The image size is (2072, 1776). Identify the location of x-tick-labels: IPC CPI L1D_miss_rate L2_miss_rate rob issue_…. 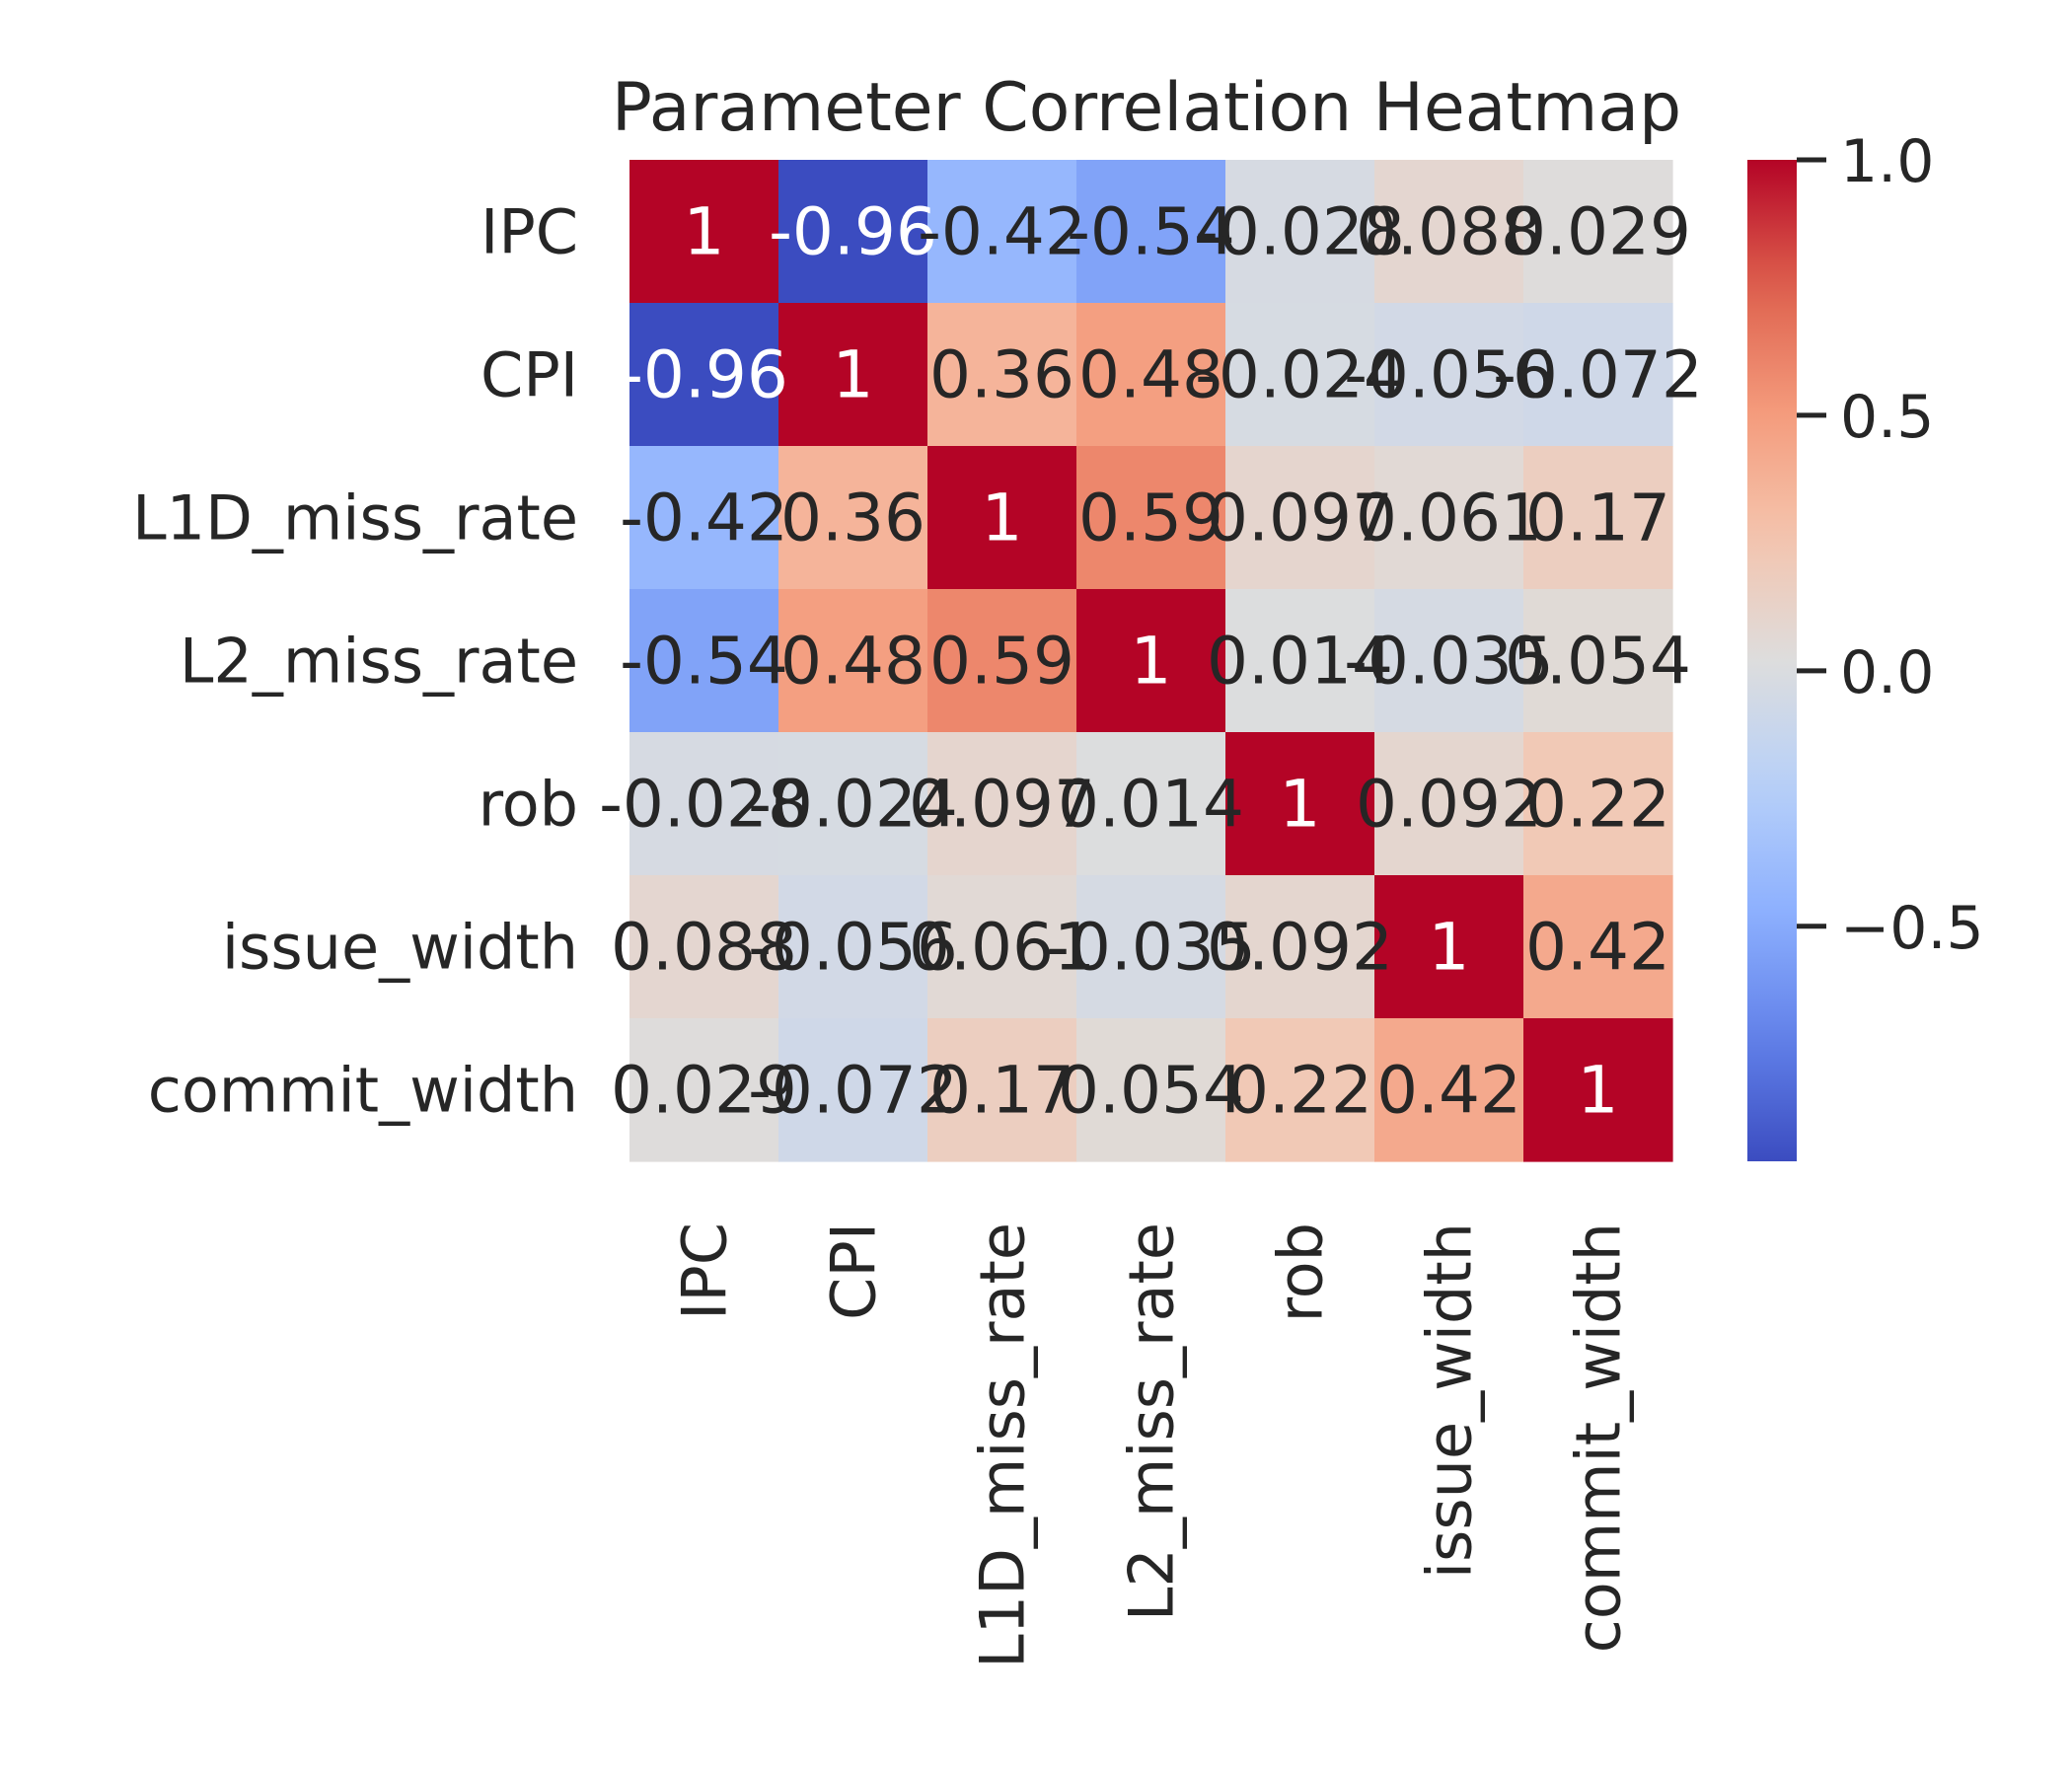
(1152, 1445).